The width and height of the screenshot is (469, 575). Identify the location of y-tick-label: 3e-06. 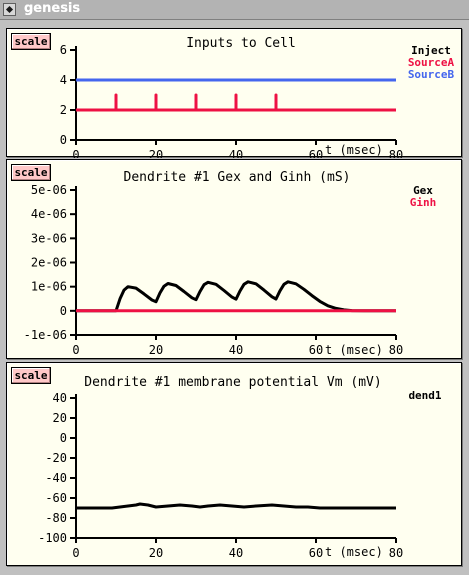
(49, 238).